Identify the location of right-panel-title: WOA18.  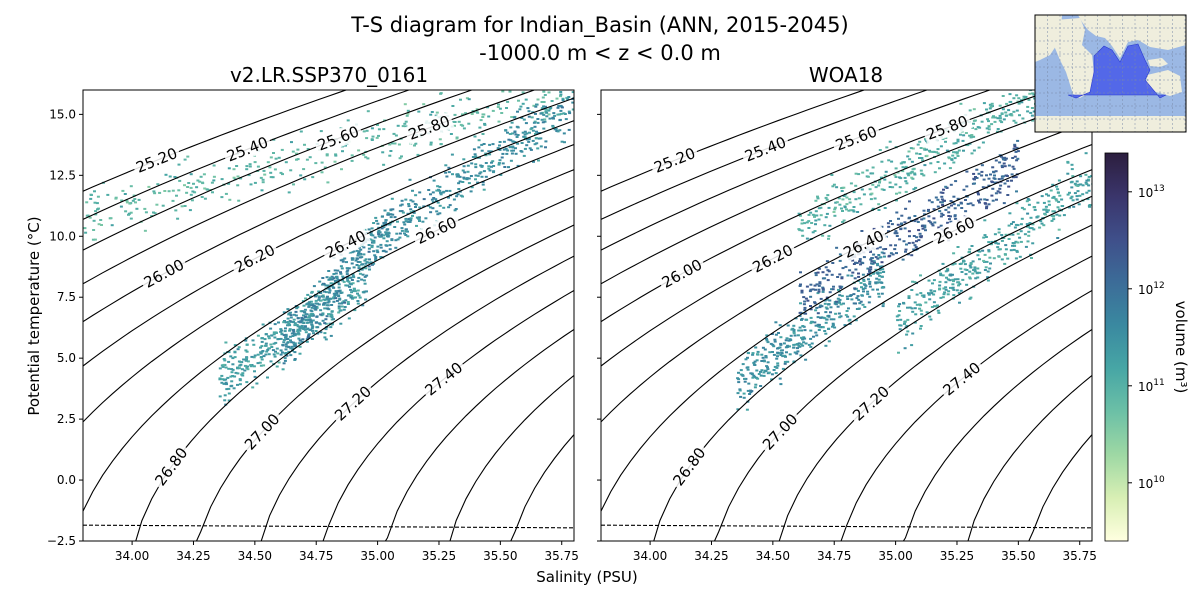
(846, 75).